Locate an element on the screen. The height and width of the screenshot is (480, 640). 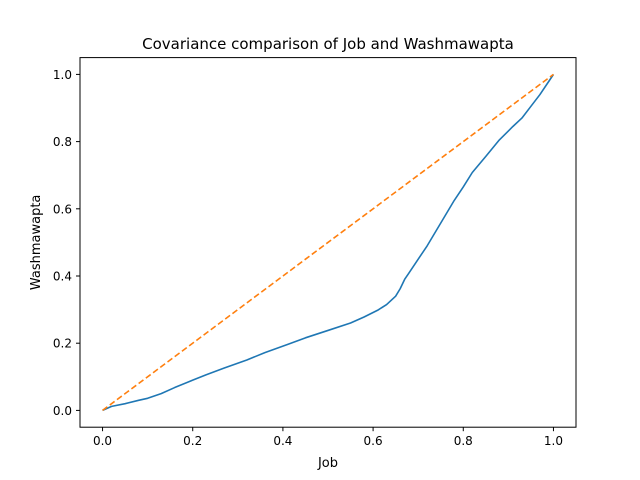
y-axis-label: Washmawapta is located at coordinates (36, 243).